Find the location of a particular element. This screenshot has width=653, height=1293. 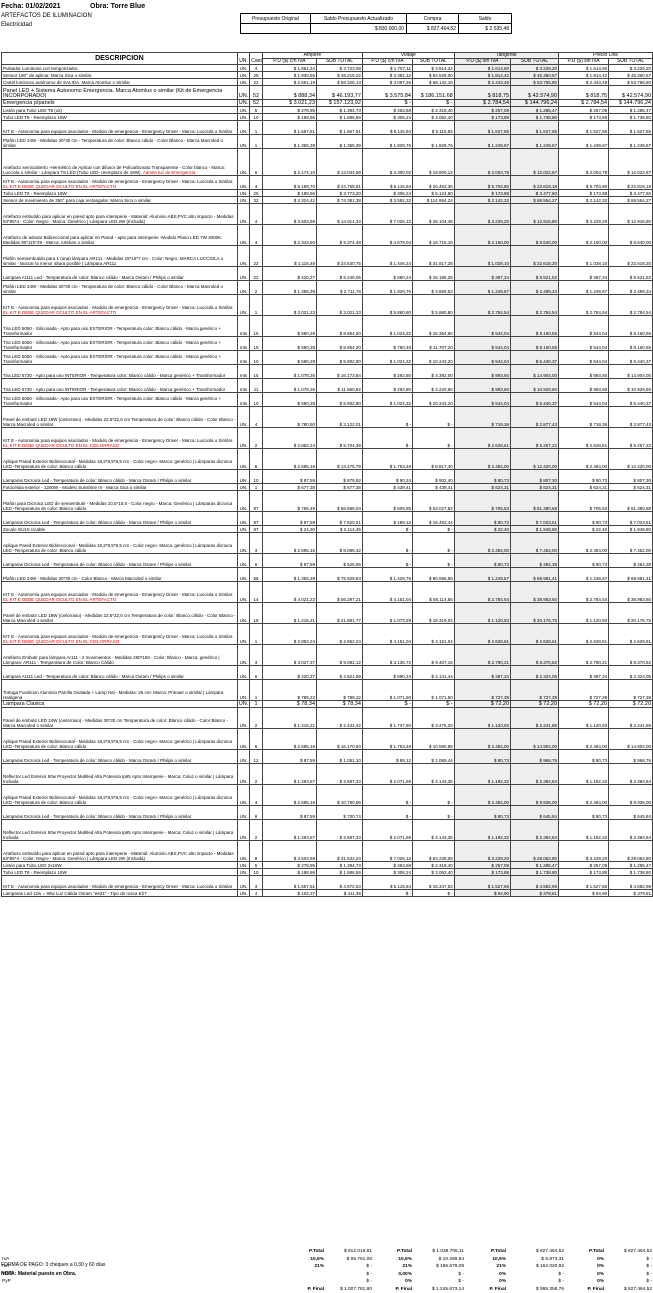

tangente-unit-price: $ 1.527,65 is located at coordinates (482, 128).